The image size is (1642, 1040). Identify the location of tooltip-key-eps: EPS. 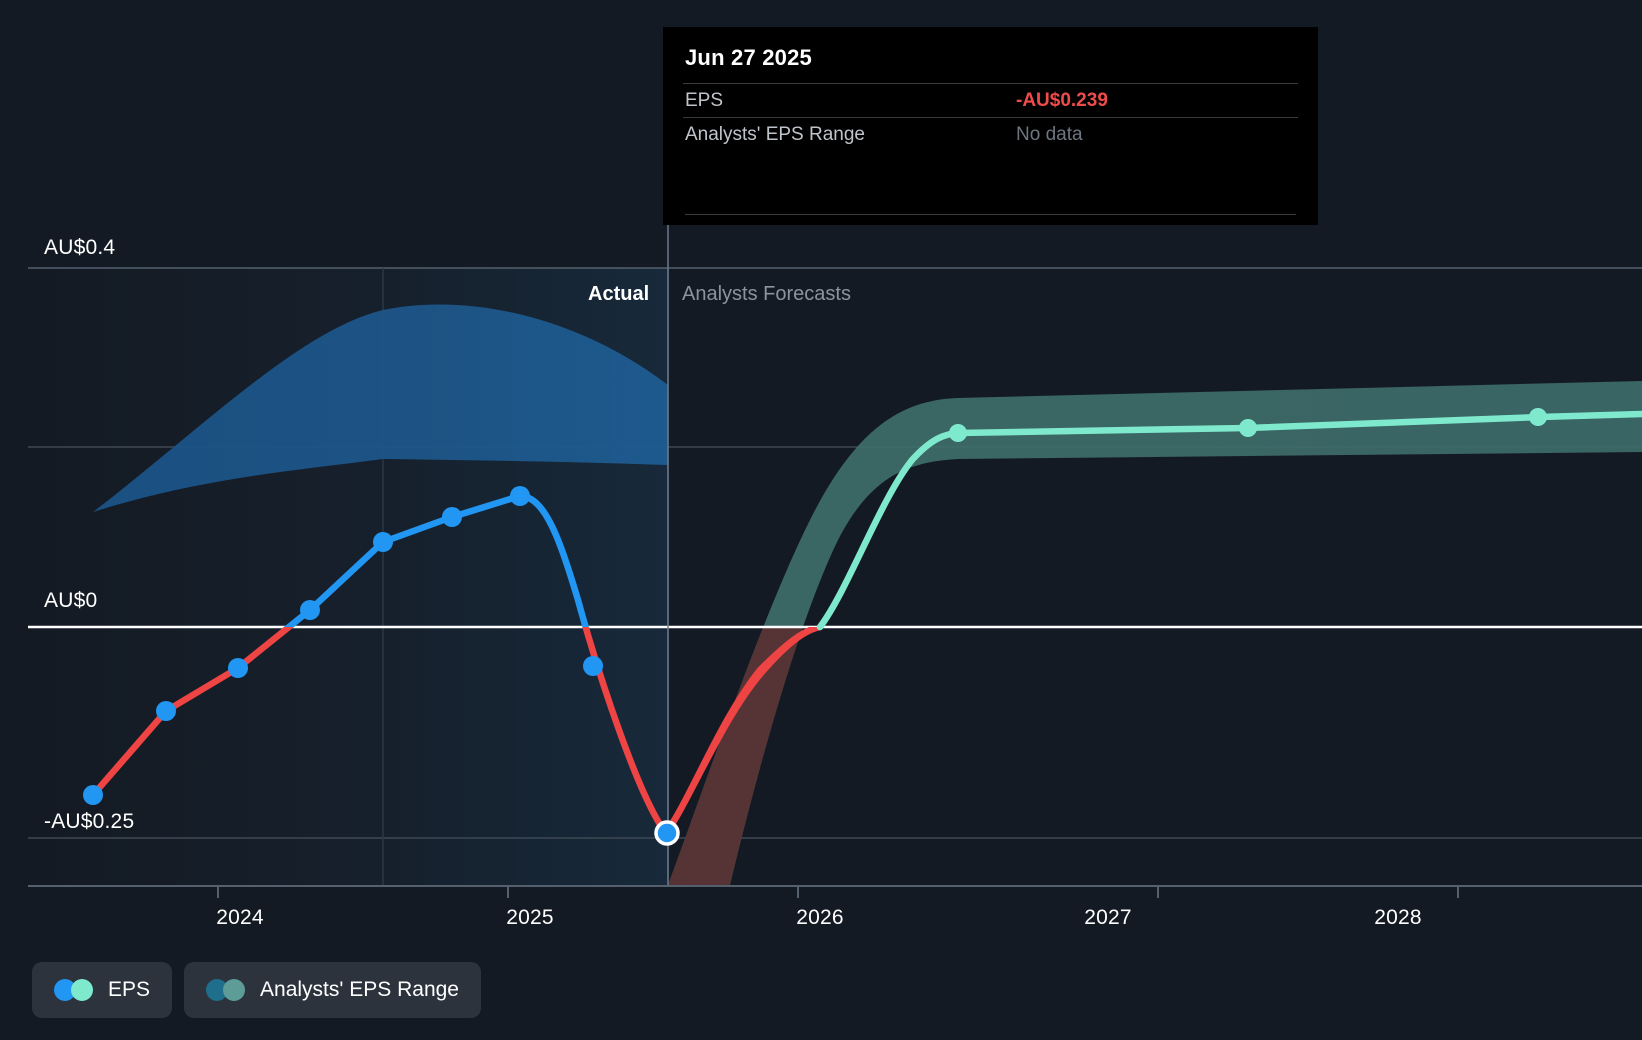
(704, 100).